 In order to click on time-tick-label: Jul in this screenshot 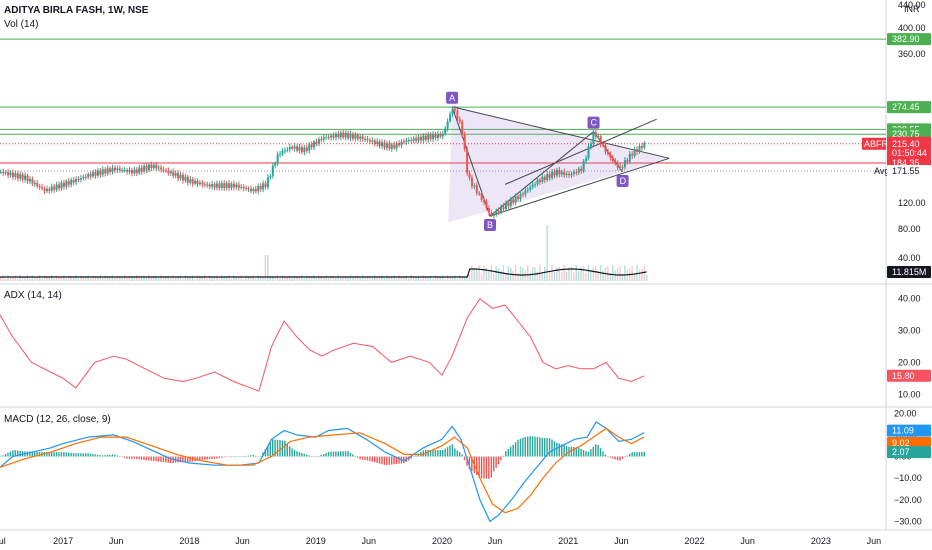, I will do `click(3, 541)`.